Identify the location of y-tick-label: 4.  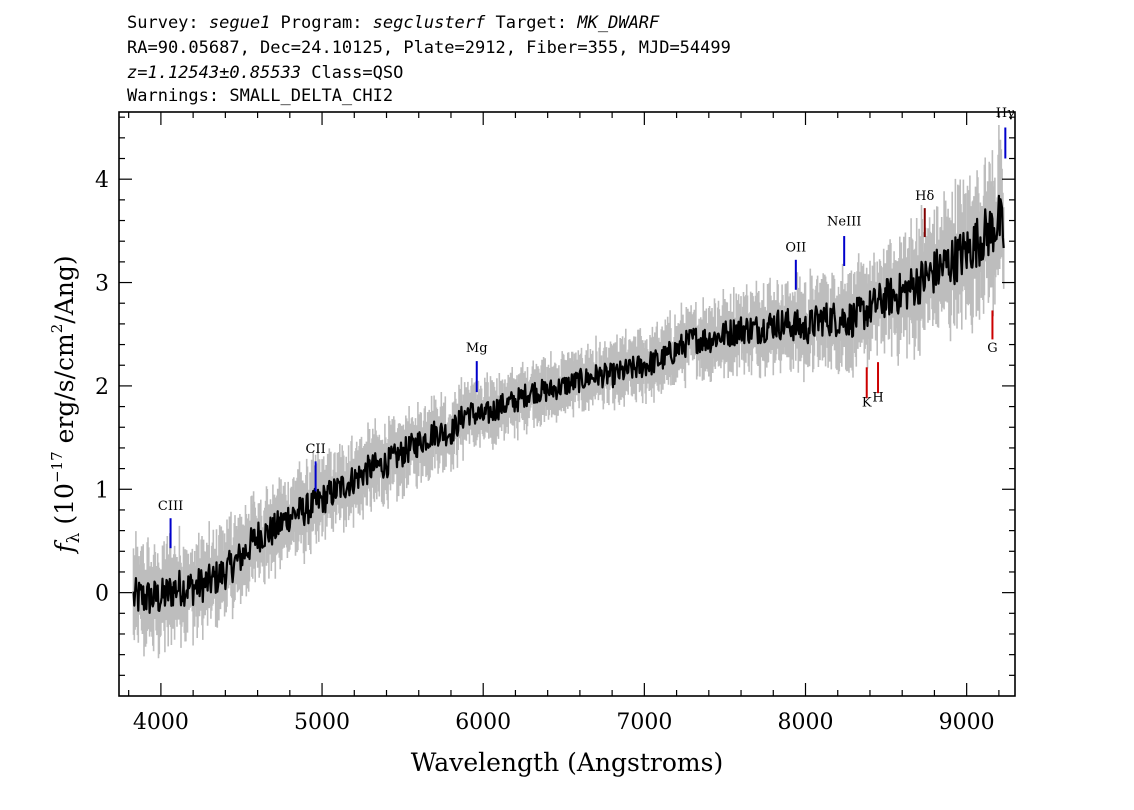
(102, 180).